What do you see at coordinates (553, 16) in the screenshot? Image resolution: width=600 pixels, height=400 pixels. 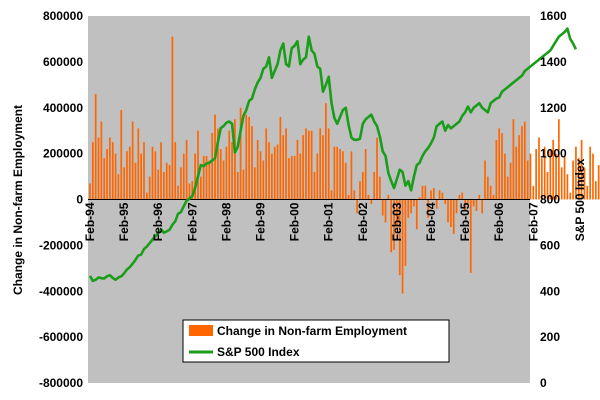 I see `right-tick-label: 1600` at bounding box center [553, 16].